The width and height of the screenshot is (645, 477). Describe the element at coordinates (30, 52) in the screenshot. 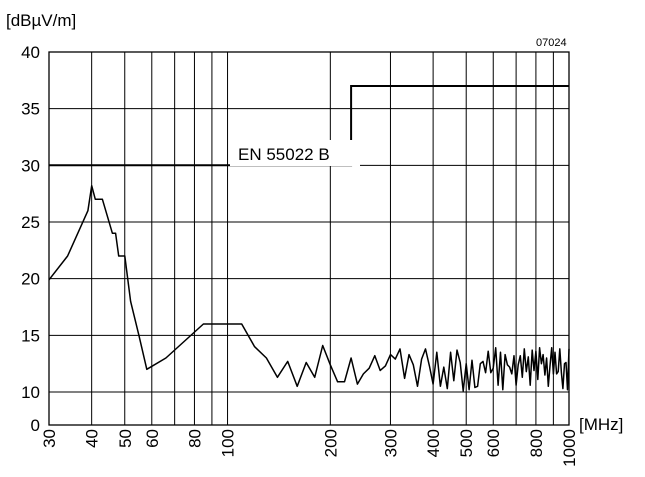

I see `y-tick-label-40: 40` at that location.